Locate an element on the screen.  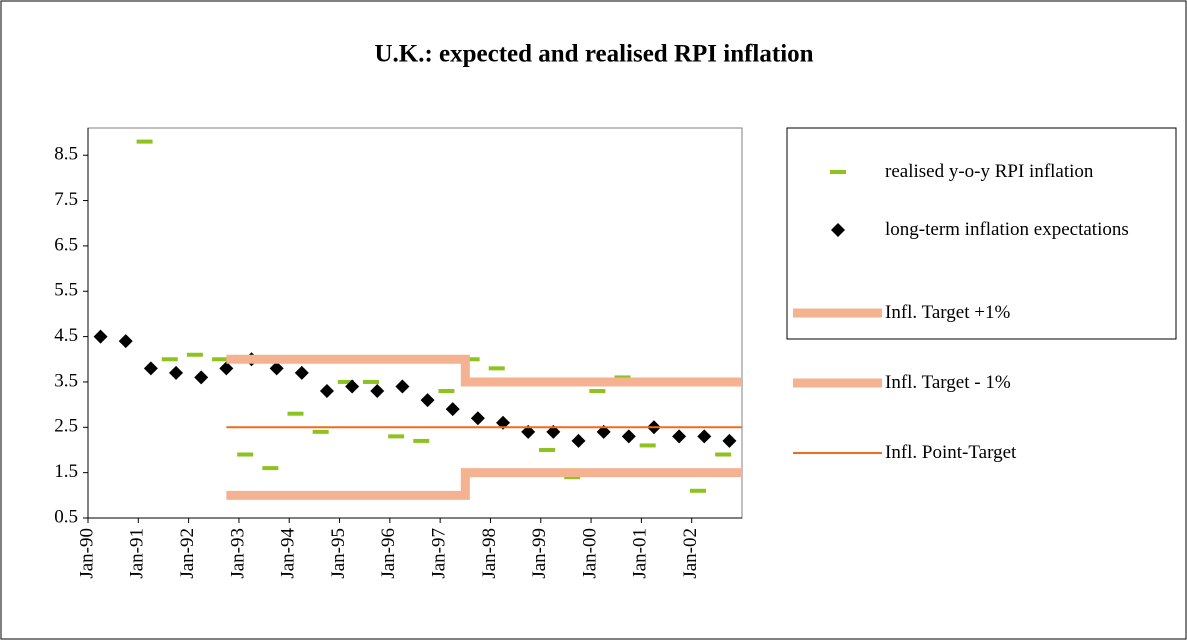
legend-label: Infl. Target - 1% is located at coordinates (948, 382).